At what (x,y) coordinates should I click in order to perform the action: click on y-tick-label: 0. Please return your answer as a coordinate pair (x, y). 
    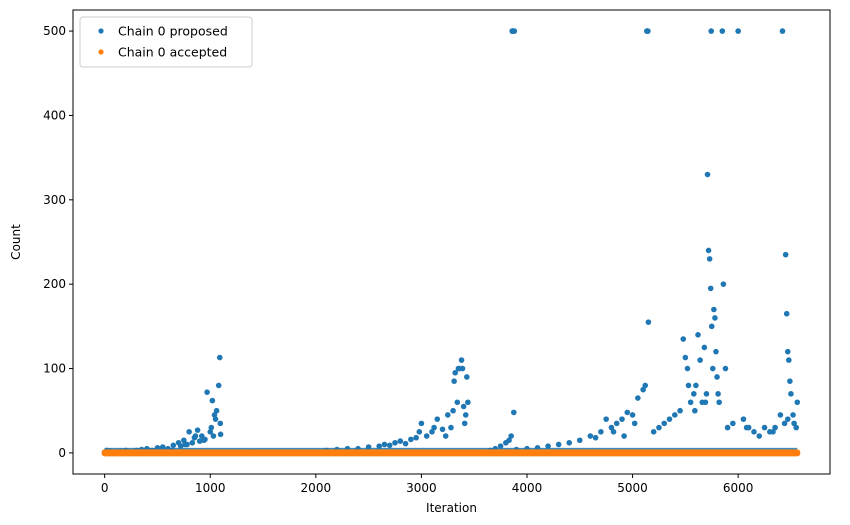
    Looking at the image, I should click on (62, 453).